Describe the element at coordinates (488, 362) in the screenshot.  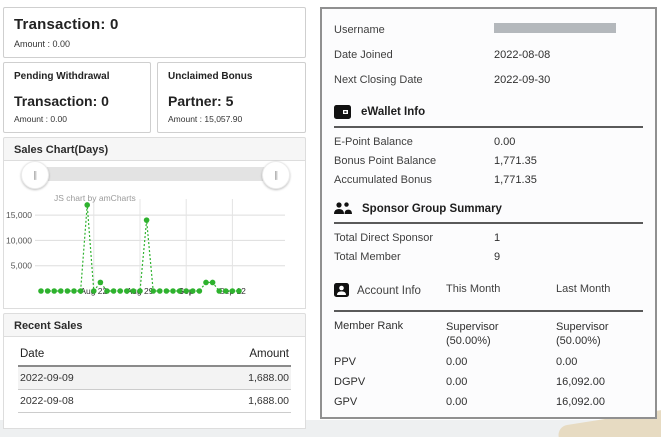
I see `account-row-ppv: PPV 0.00 0.00` at that location.